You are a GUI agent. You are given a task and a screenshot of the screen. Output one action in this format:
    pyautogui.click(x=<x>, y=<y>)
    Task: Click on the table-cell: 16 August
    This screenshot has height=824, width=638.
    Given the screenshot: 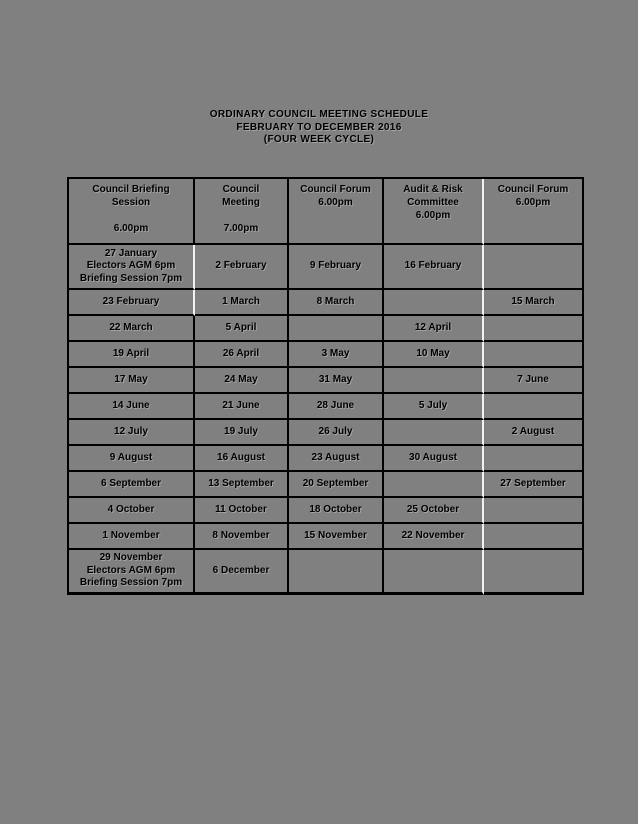 What is the action you would take?
    pyautogui.click(x=242, y=459)
    